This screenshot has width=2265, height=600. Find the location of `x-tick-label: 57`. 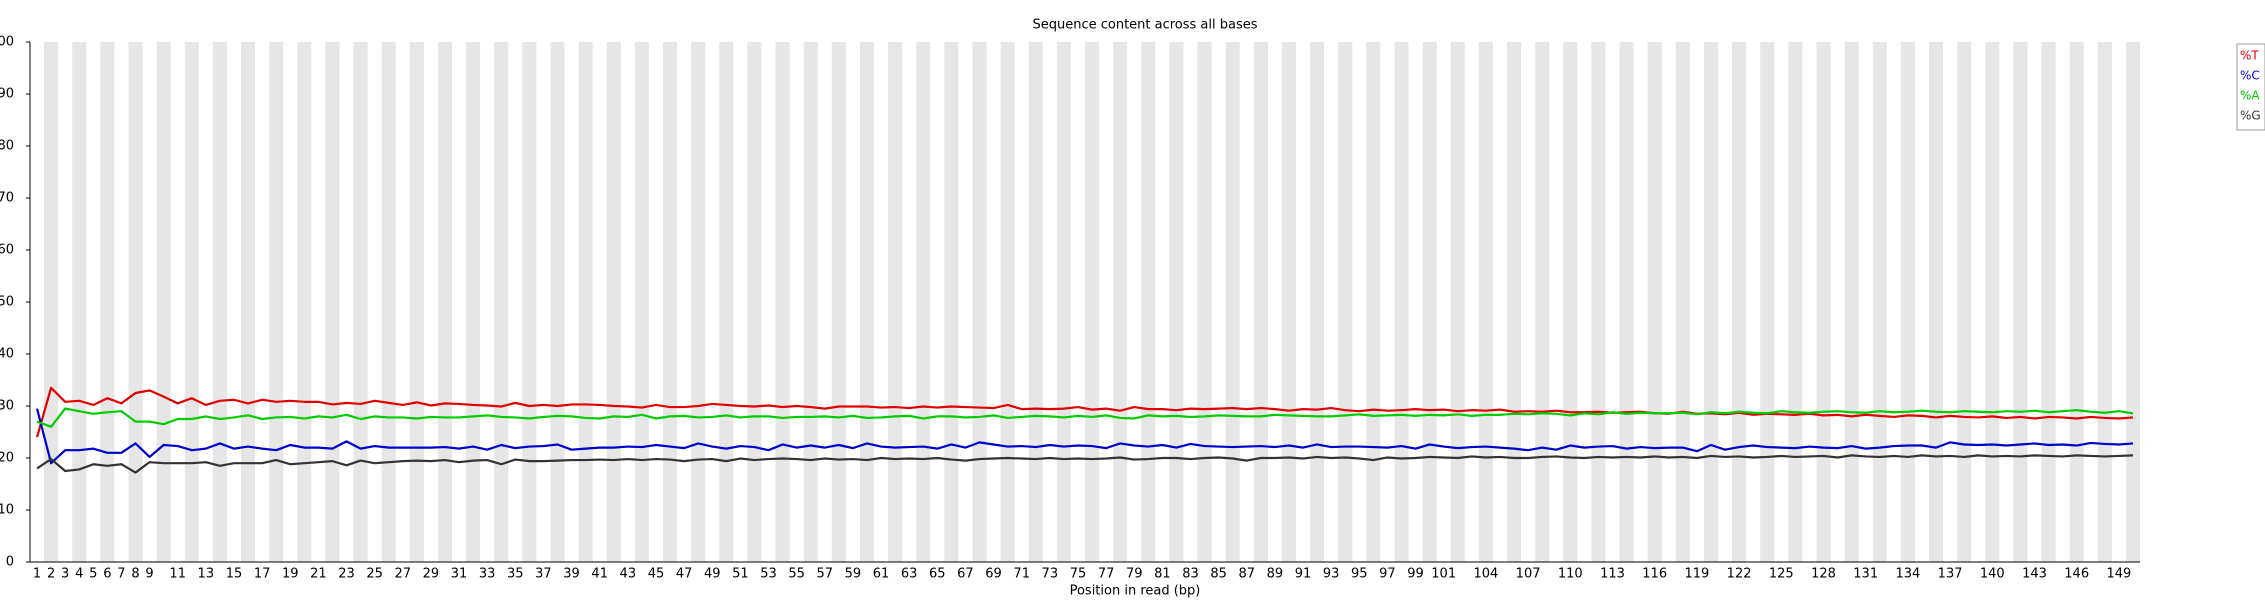

x-tick-label: 57 is located at coordinates (824, 574).